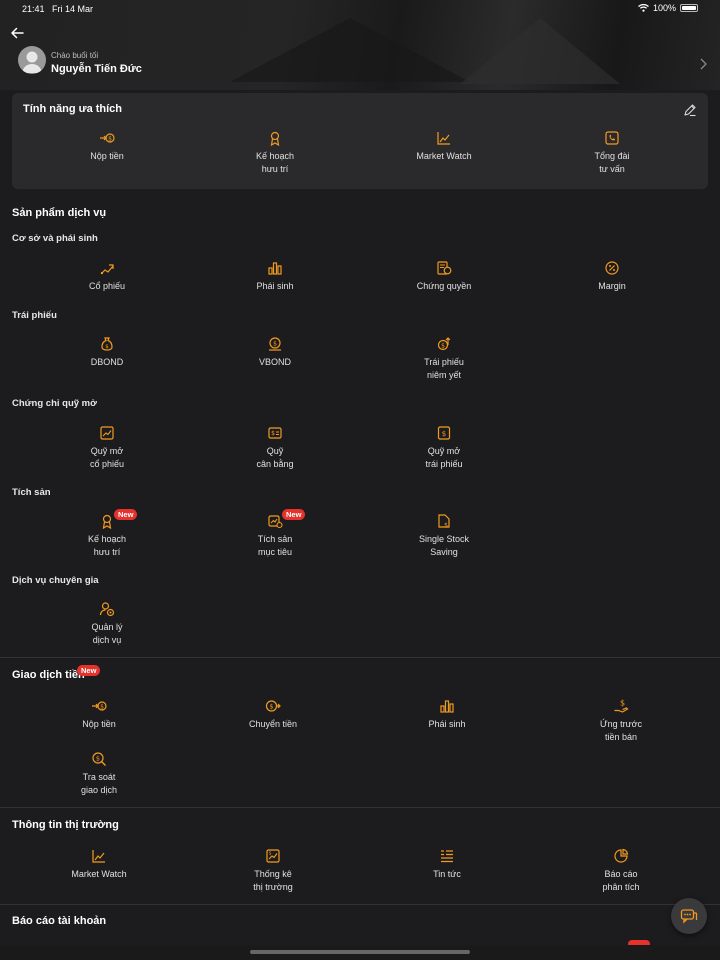  What do you see at coordinates (273, 856) in the screenshot?
I see `stats-icon: $` at bounding box center [273, 856].